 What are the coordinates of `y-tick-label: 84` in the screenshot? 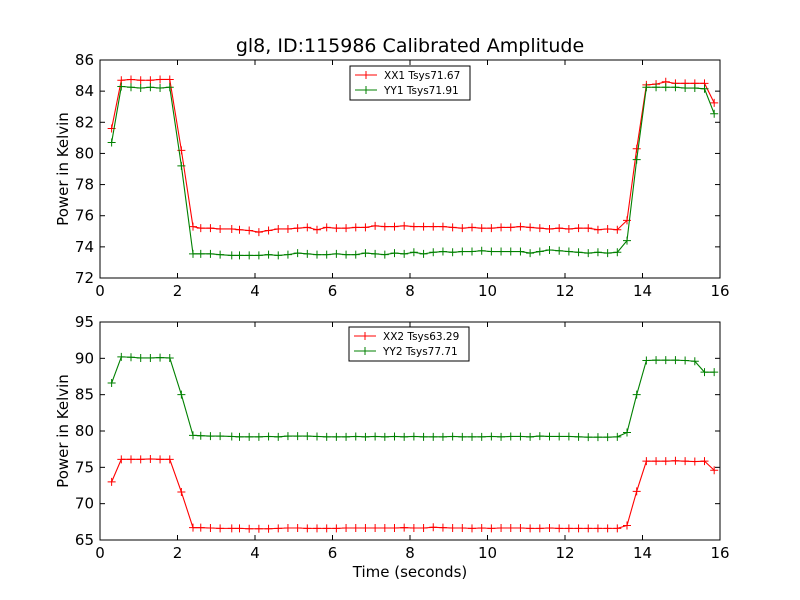 It's located at (84, 91).